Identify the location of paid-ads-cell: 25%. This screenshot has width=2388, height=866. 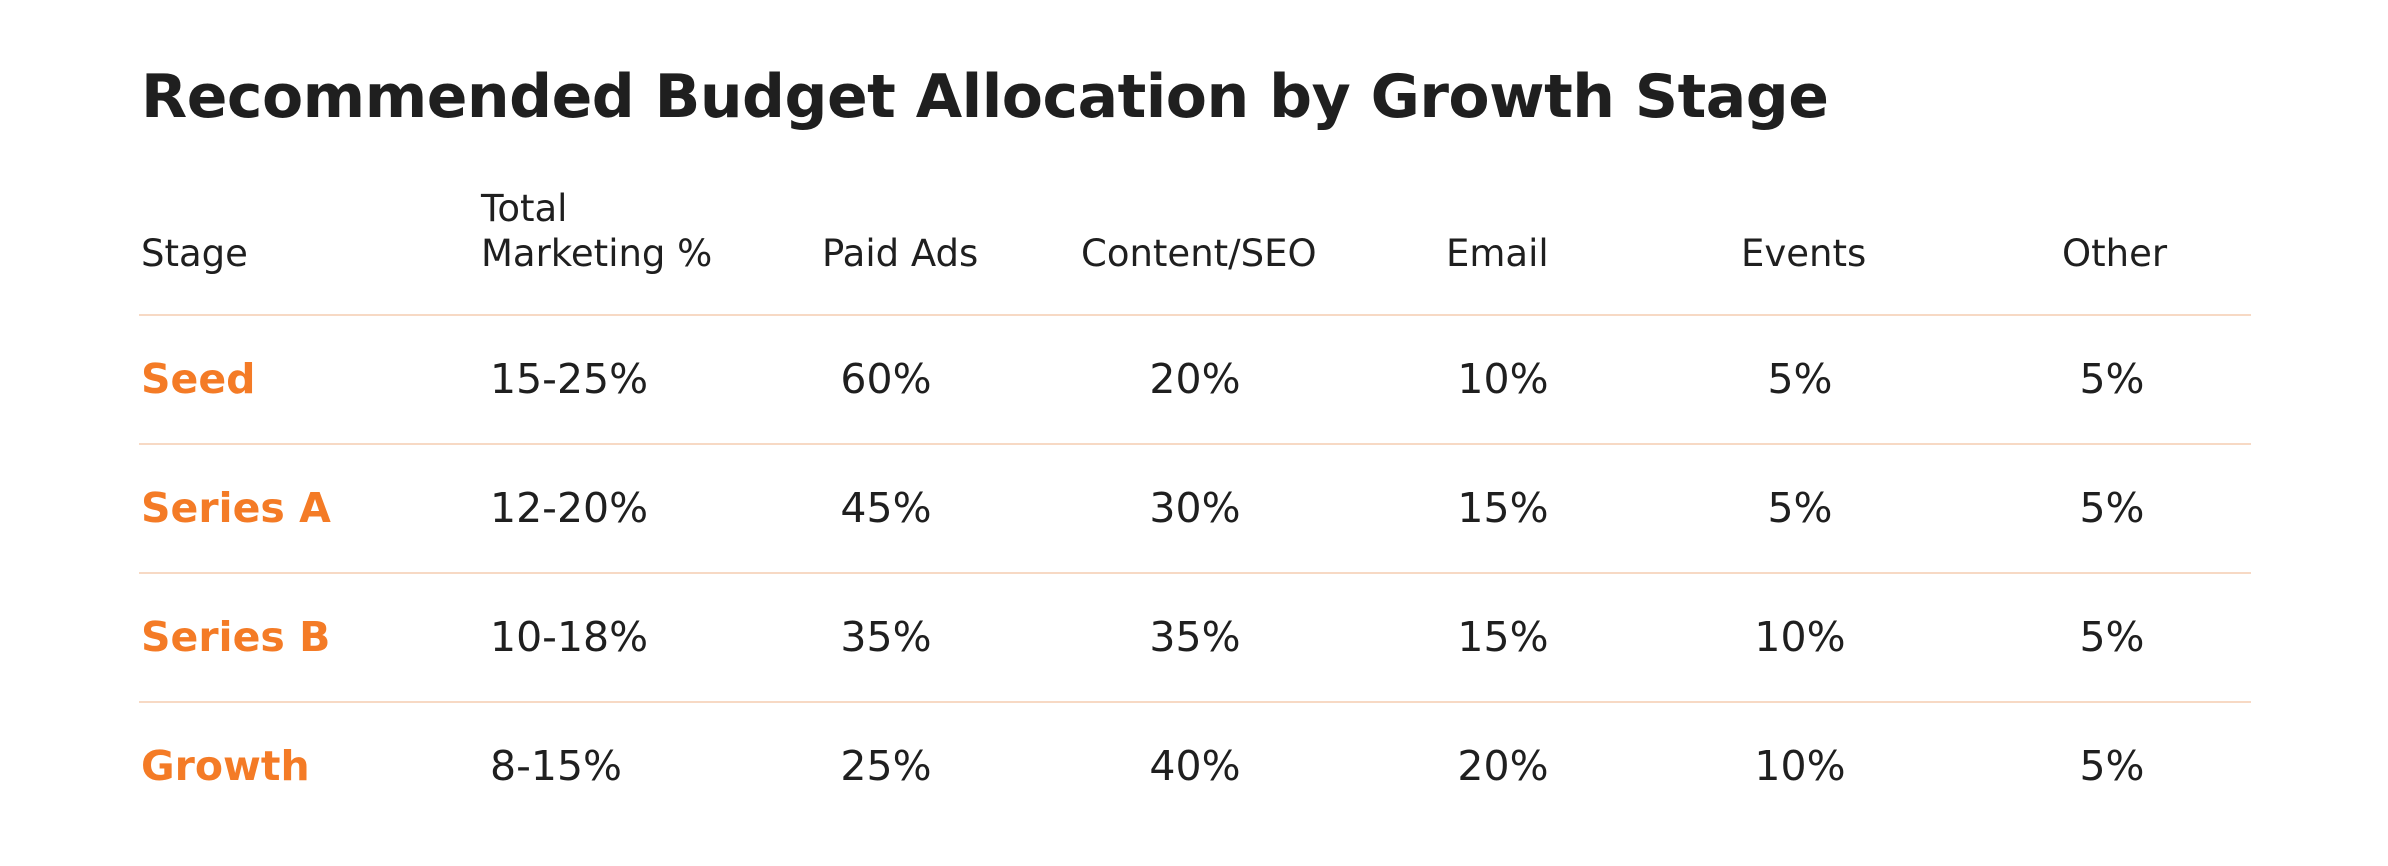
(886, 766).